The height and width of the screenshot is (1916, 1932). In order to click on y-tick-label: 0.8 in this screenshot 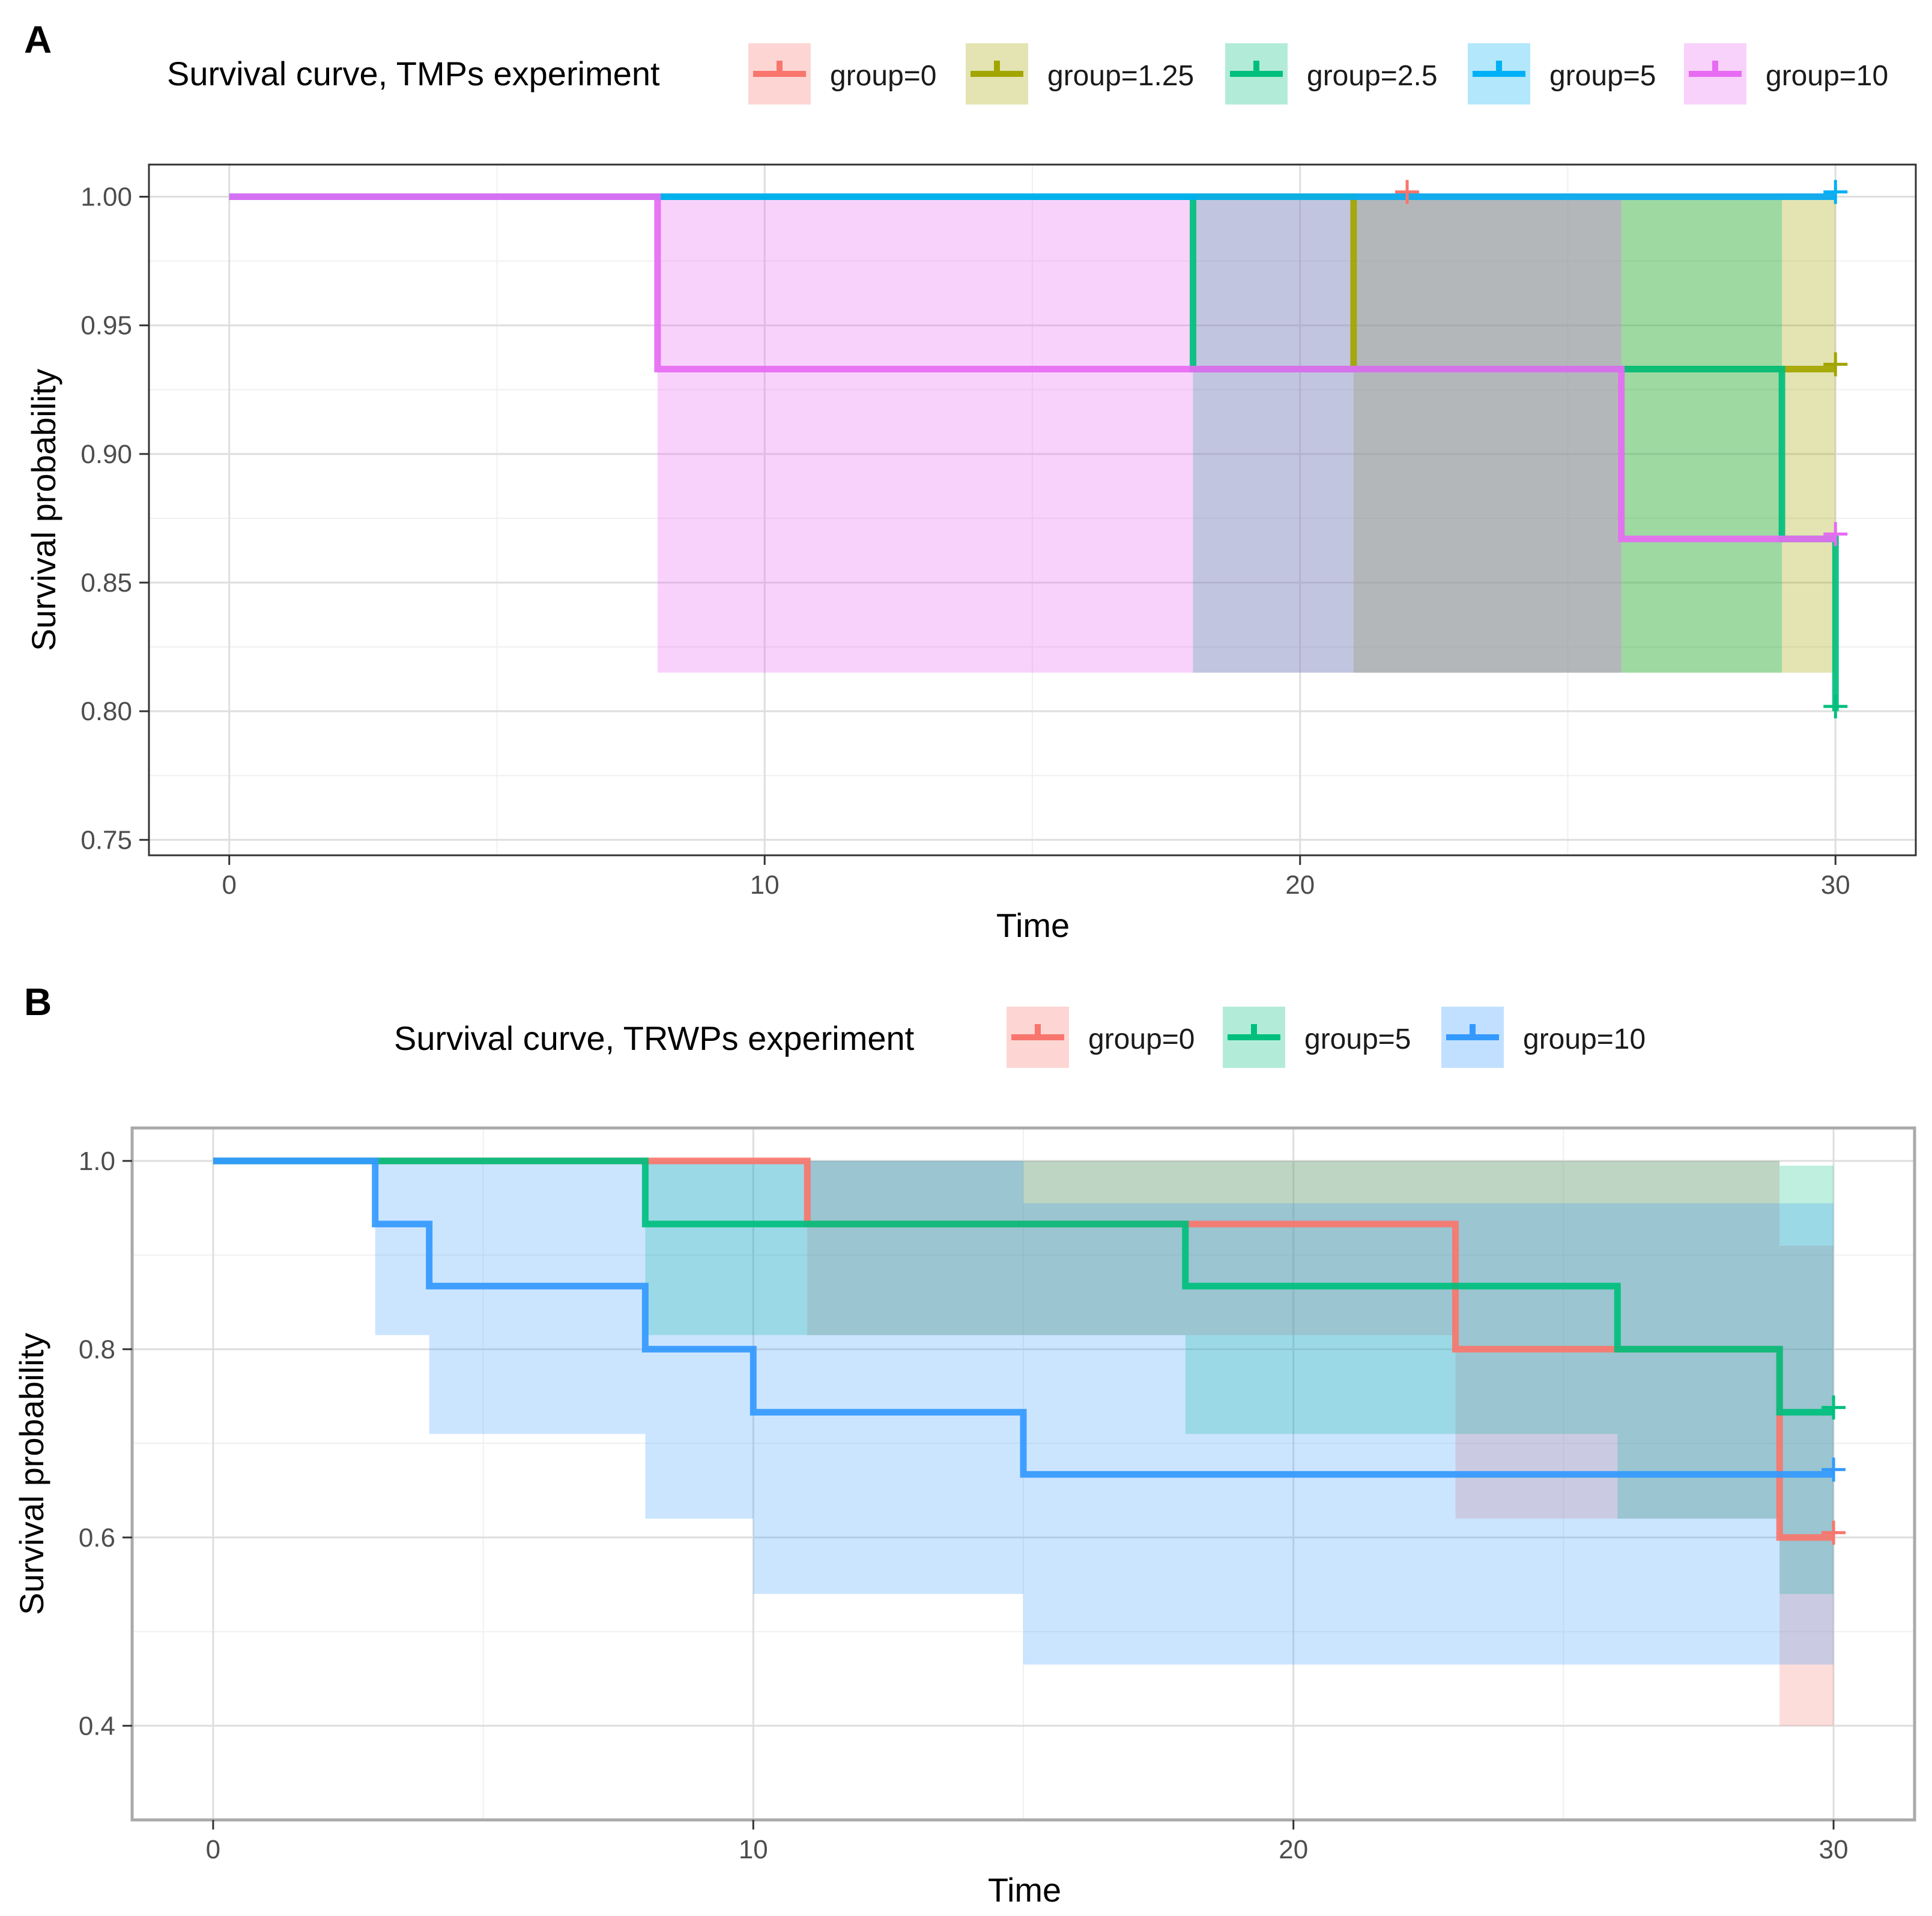, I will do `click(97, 1349)`.